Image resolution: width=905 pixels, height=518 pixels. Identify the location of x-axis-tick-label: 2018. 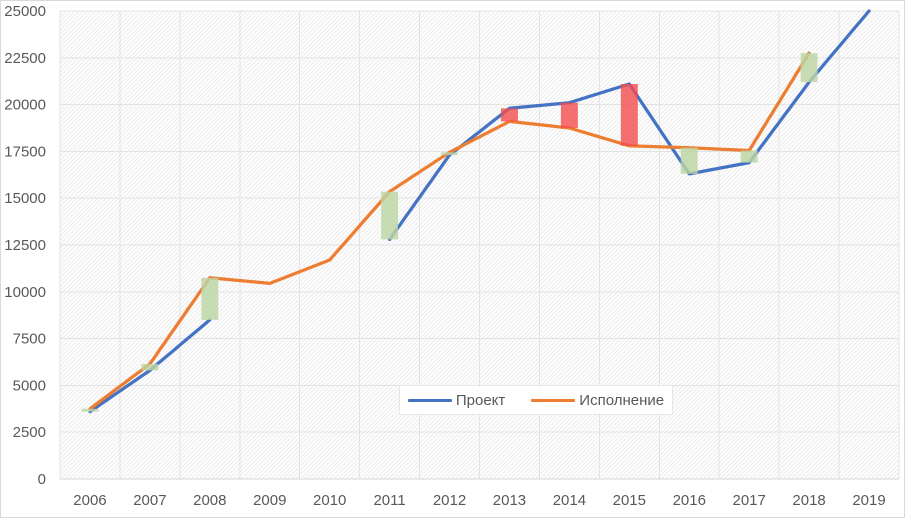
(808, 500).